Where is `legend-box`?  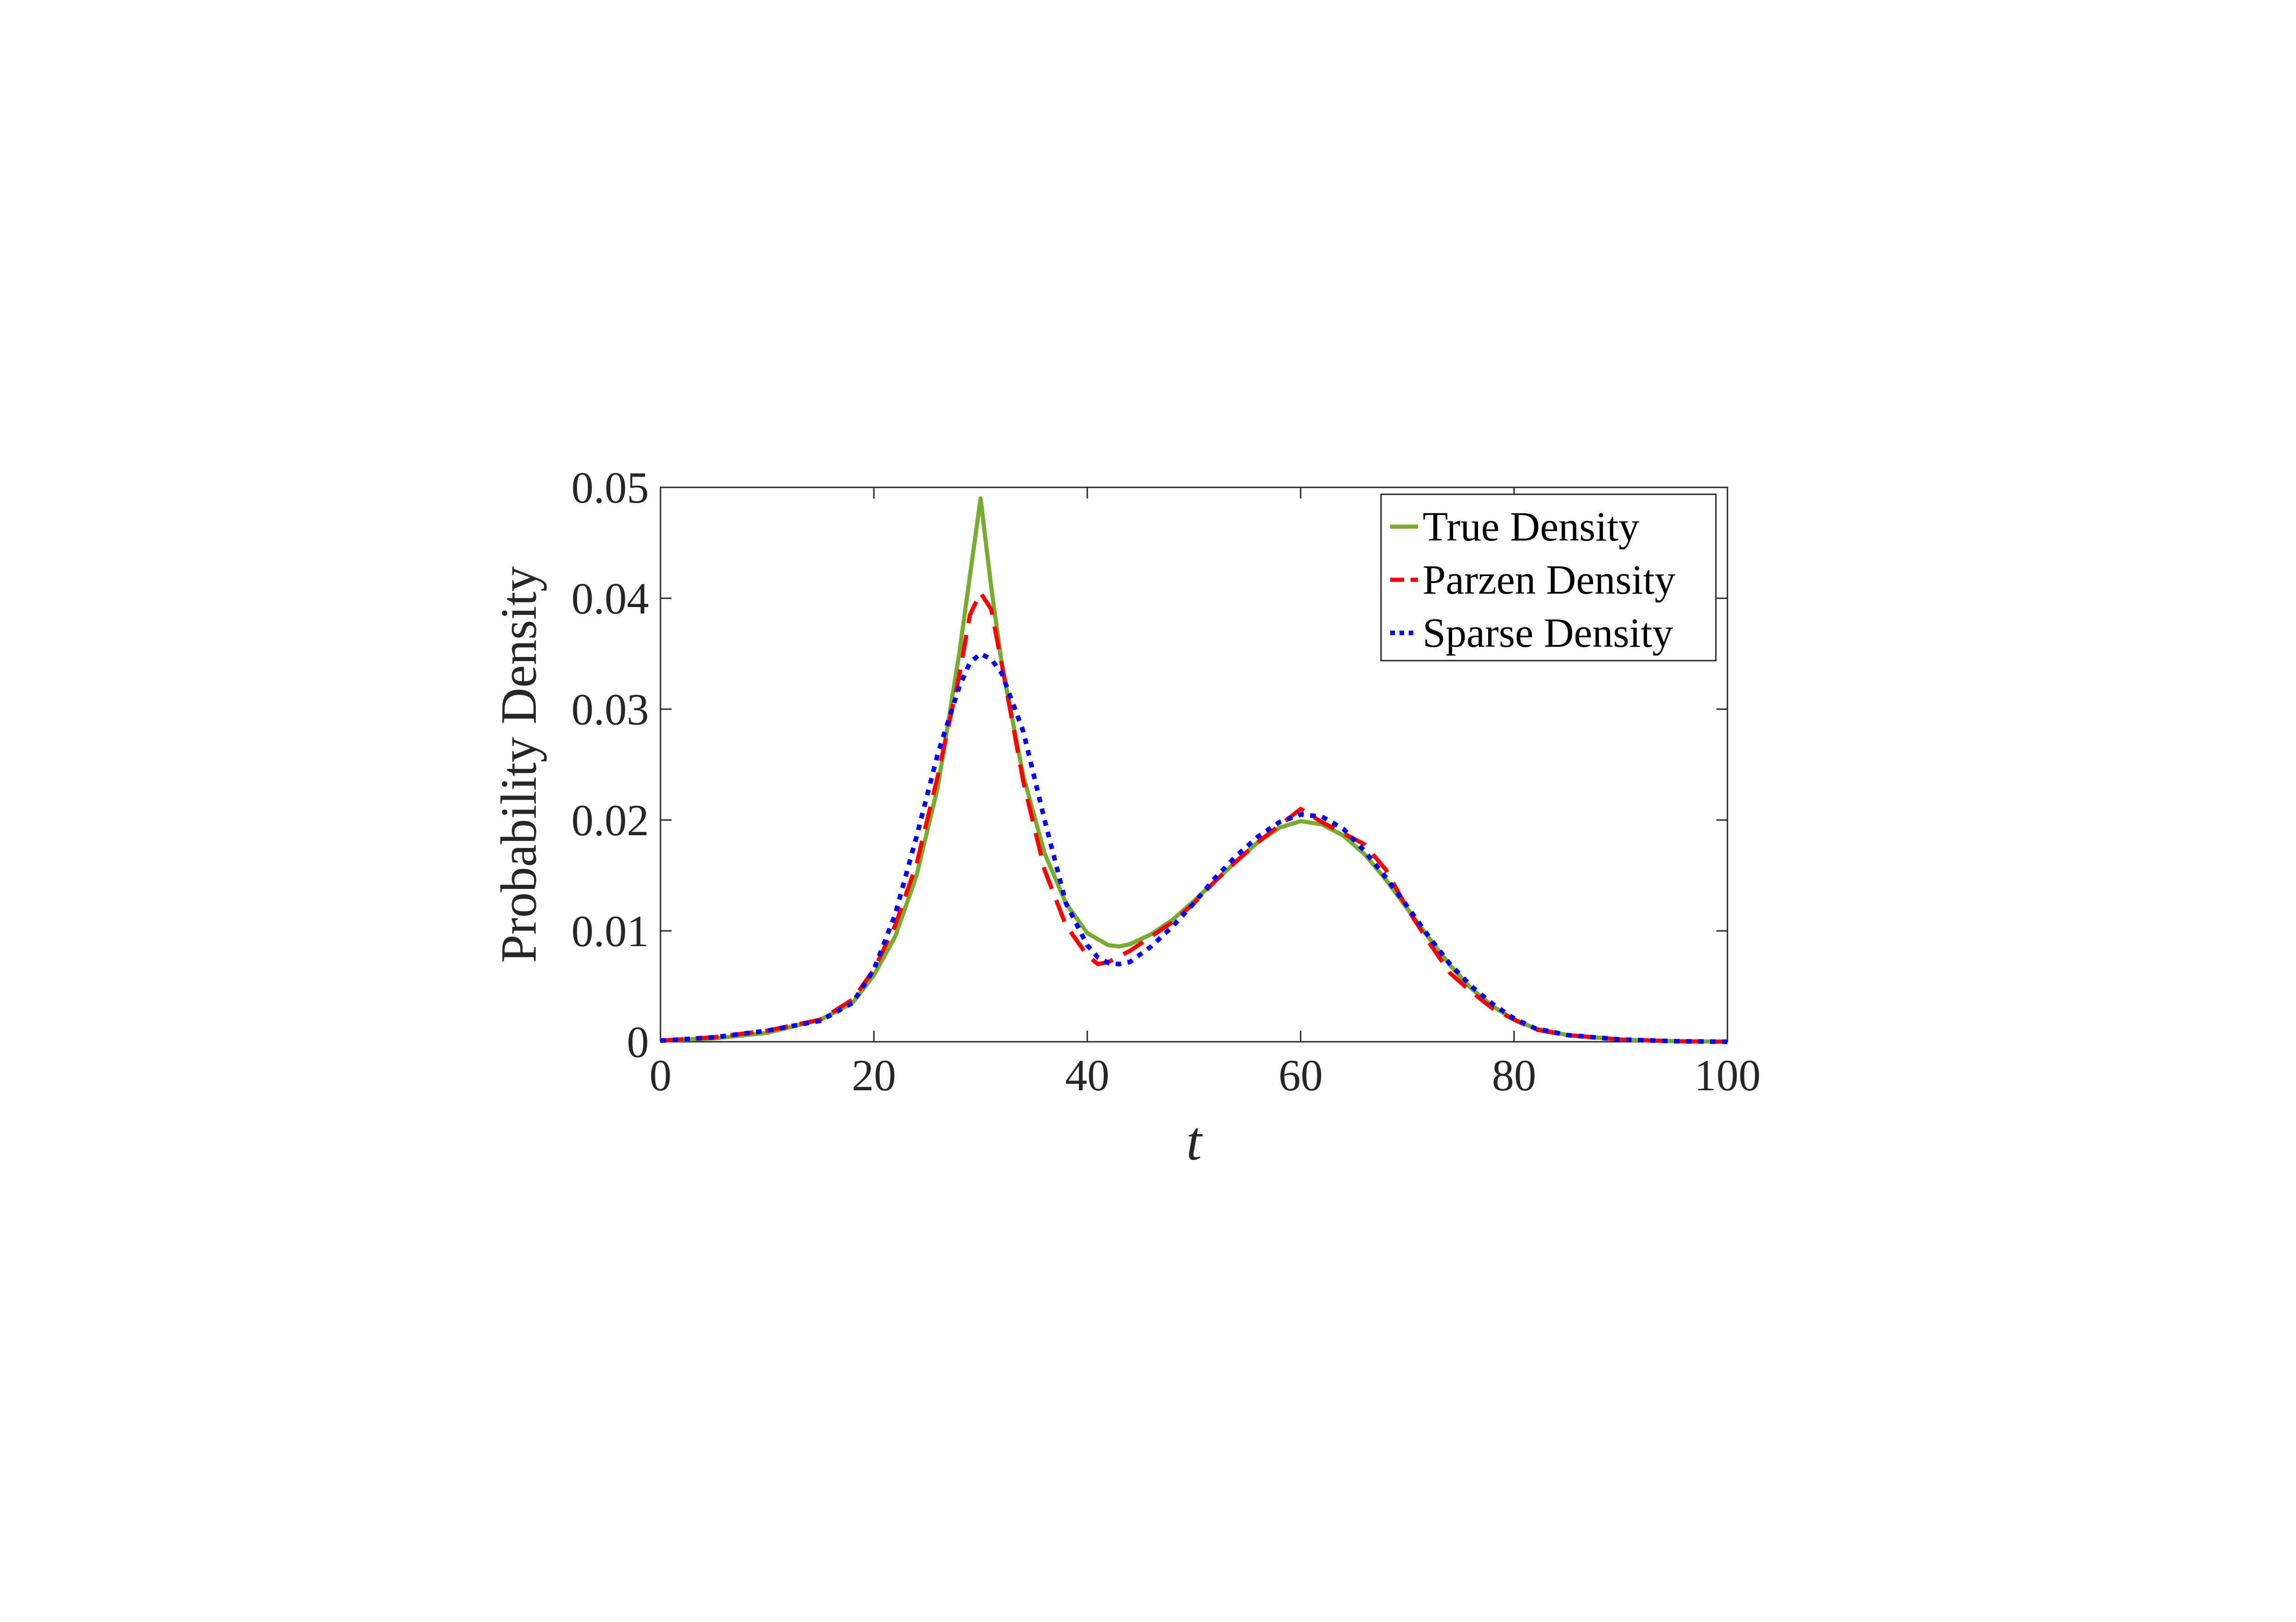
legend-box is located at coordinates (1548, 577).